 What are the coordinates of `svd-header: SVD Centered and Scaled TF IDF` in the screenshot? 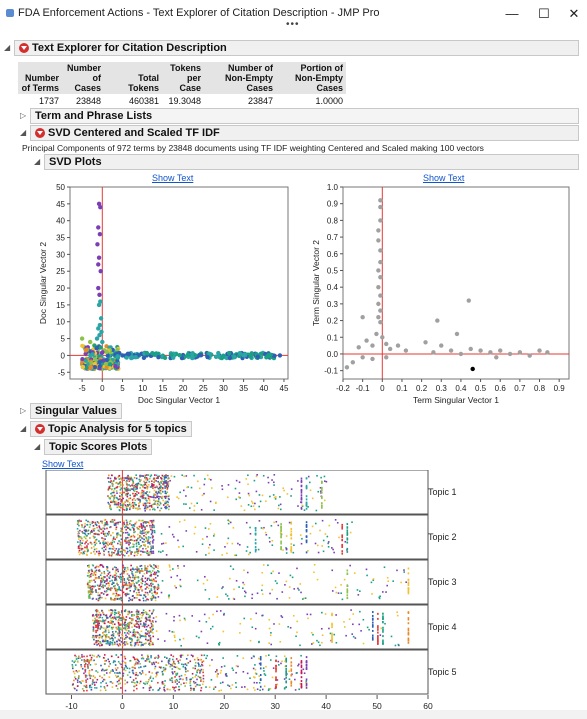 It's located at (304, 132).